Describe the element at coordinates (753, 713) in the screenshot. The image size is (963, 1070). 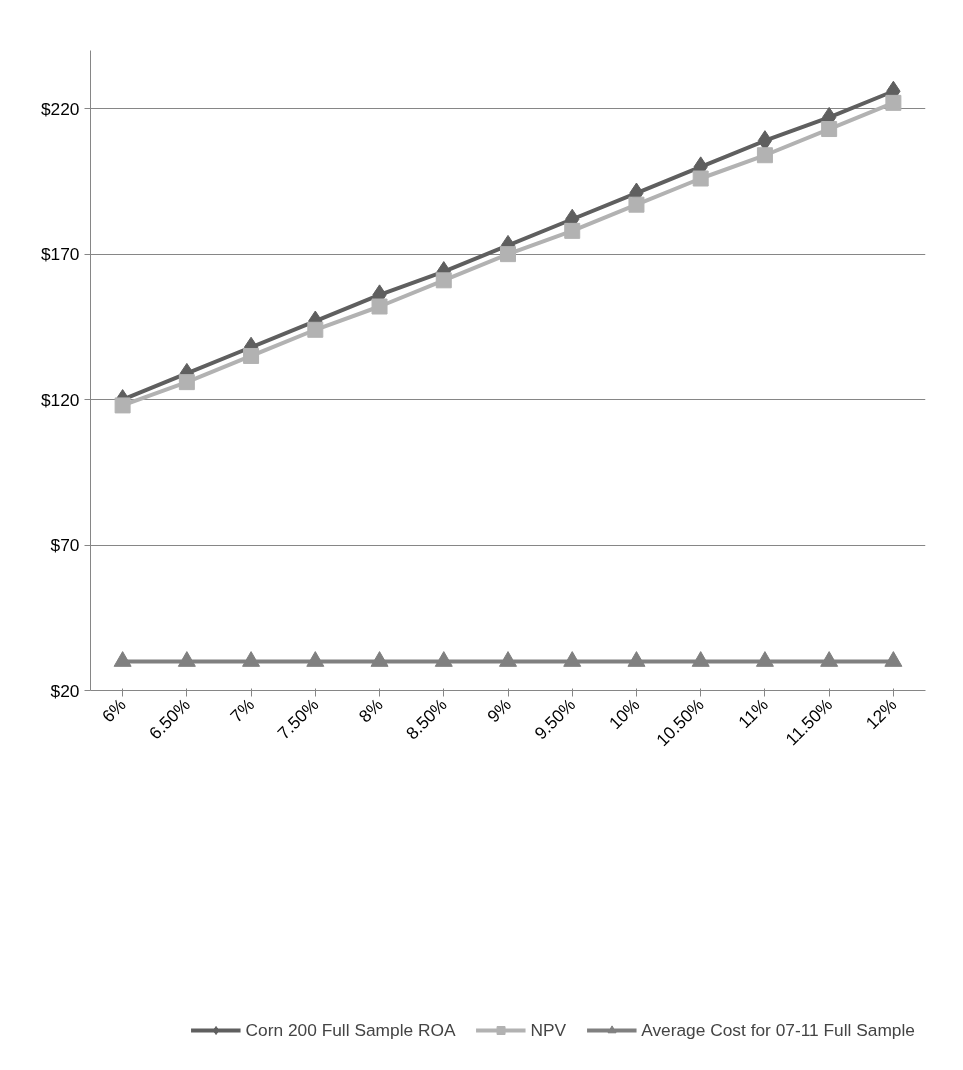
I see `x-tick-label: 11%` at that location.